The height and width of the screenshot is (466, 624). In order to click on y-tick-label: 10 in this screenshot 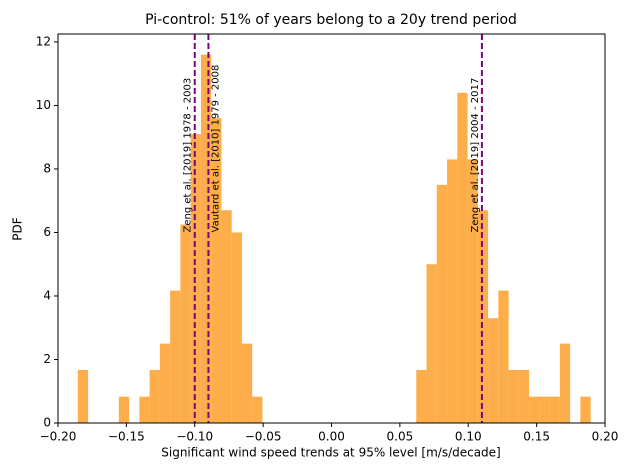, I will do `click(43, 105)`.